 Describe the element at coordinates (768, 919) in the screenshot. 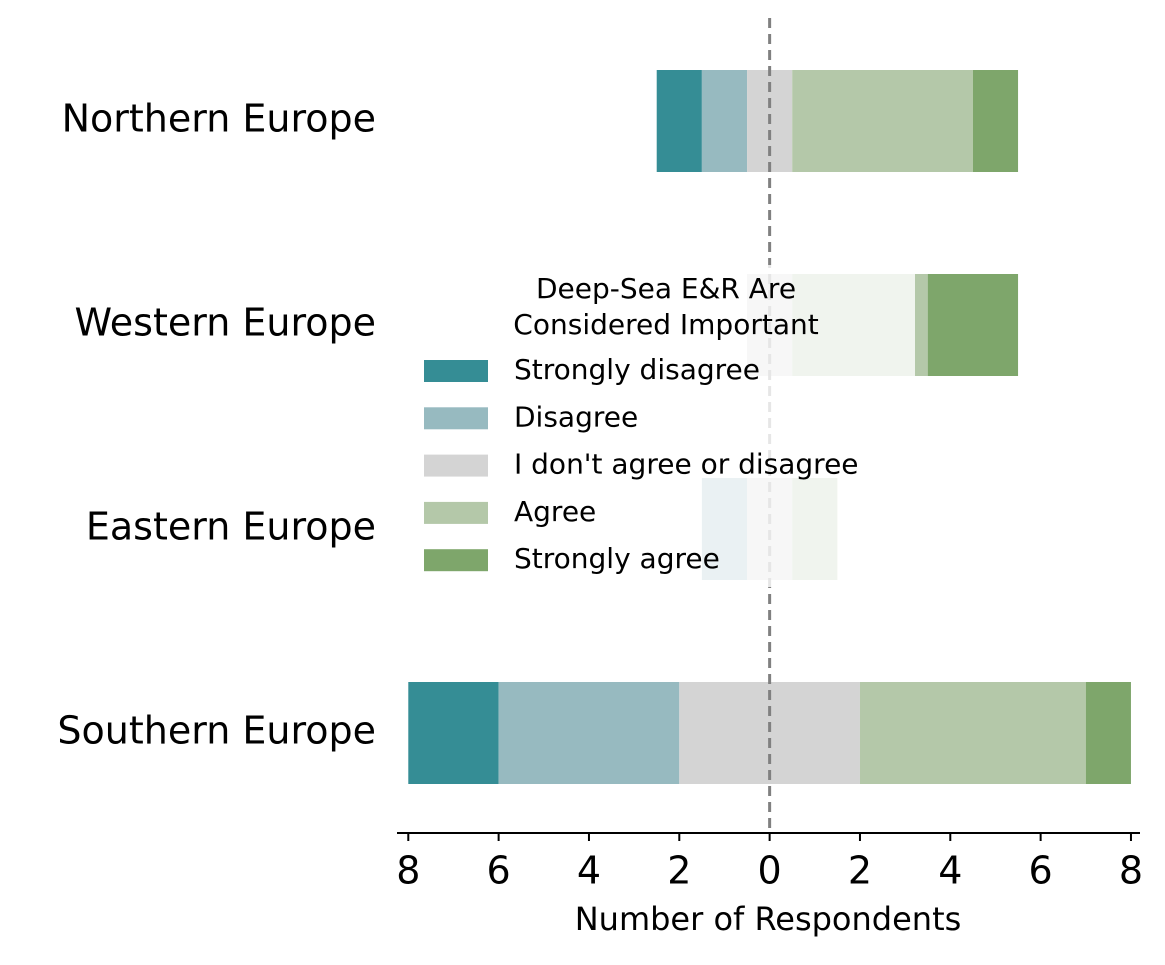

I see `x-axis-label: Number of Respondents` at that location.